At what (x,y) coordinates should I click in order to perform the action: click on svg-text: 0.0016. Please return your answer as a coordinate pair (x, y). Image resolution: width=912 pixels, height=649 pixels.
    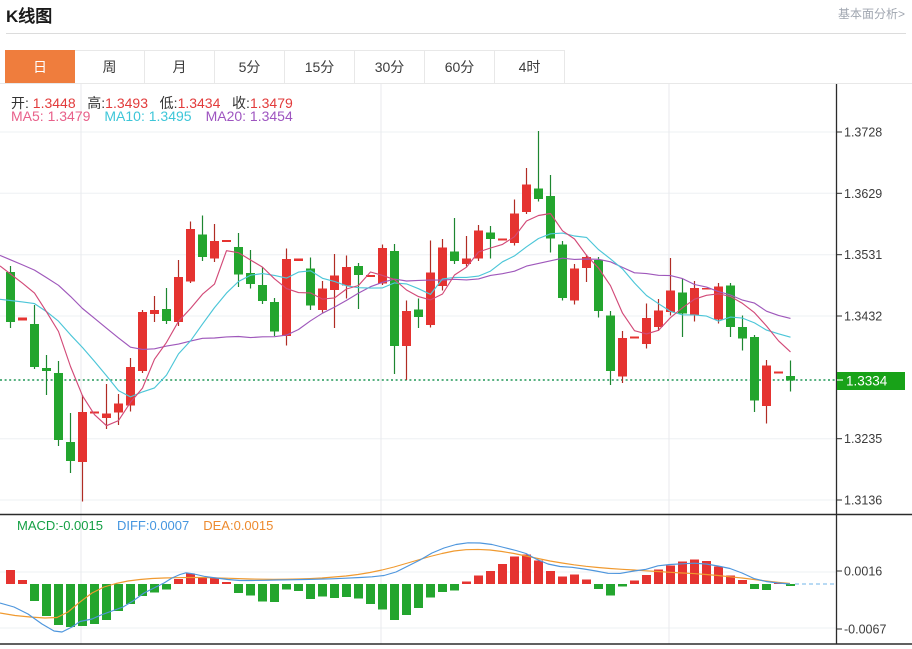
    Looking at the image, I should click on (863, 572).